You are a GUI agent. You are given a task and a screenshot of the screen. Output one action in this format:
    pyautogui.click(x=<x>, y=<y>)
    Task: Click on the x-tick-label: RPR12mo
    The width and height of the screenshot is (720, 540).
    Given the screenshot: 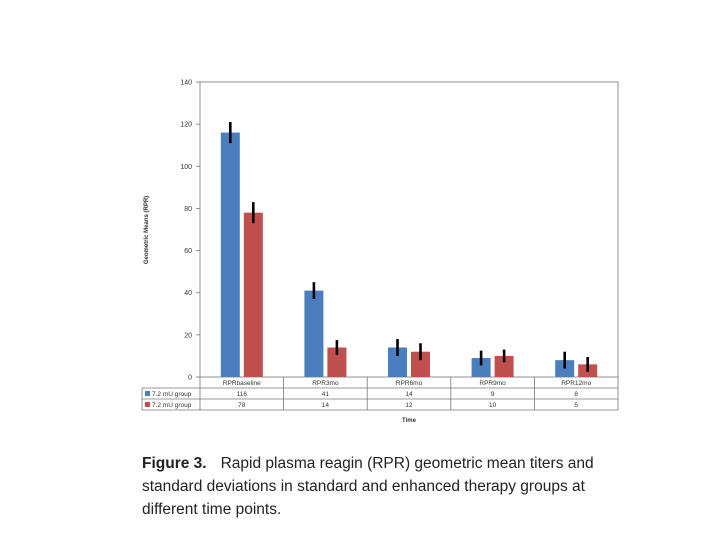 What is the action you would take?
    pyautogui.click(x=576, y=383)
    